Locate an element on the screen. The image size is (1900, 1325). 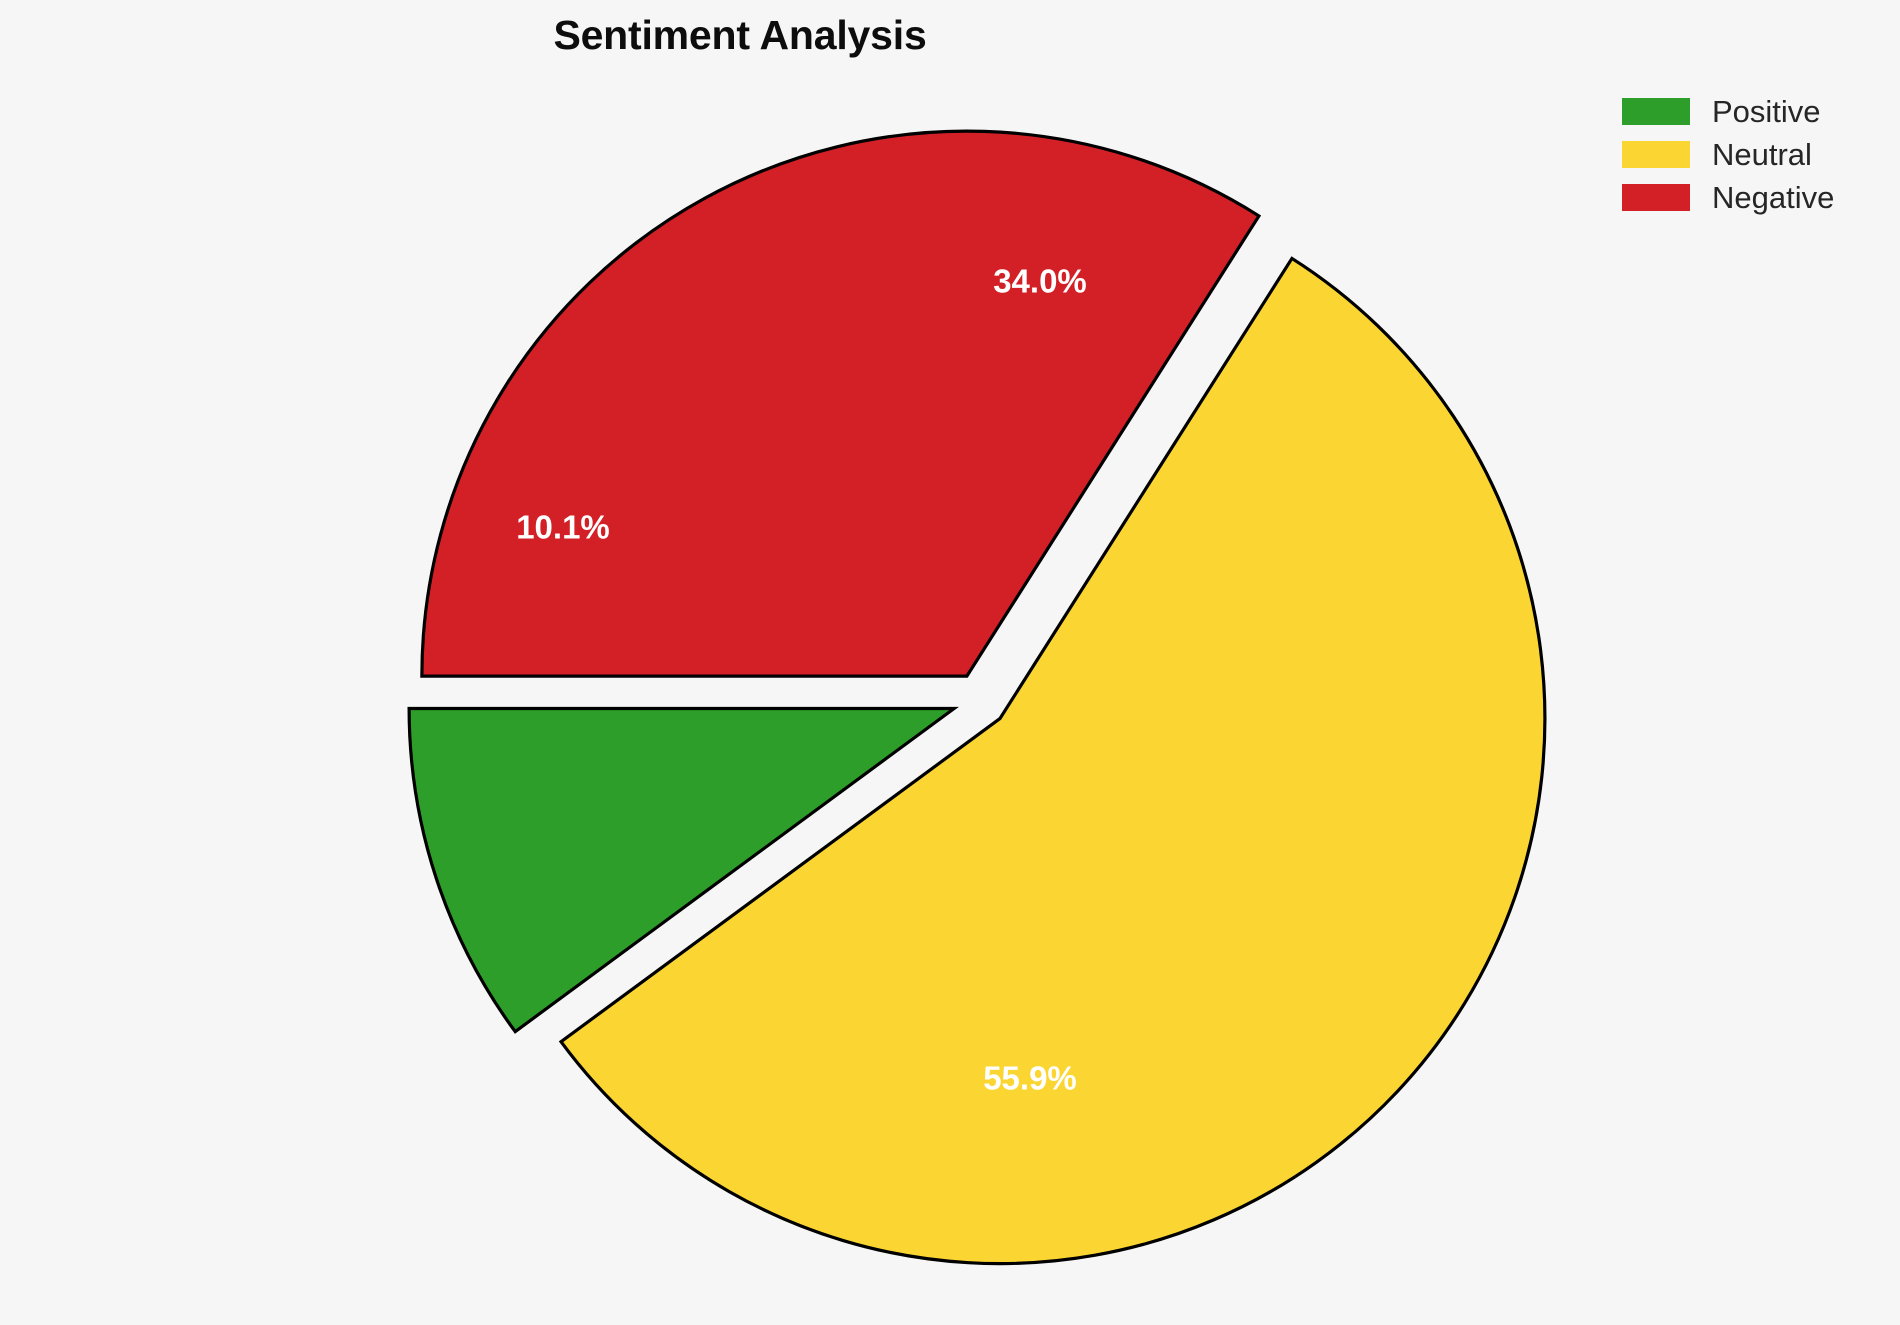
legend-item-neutral: Neutral is located at coordinates (1752, 154).